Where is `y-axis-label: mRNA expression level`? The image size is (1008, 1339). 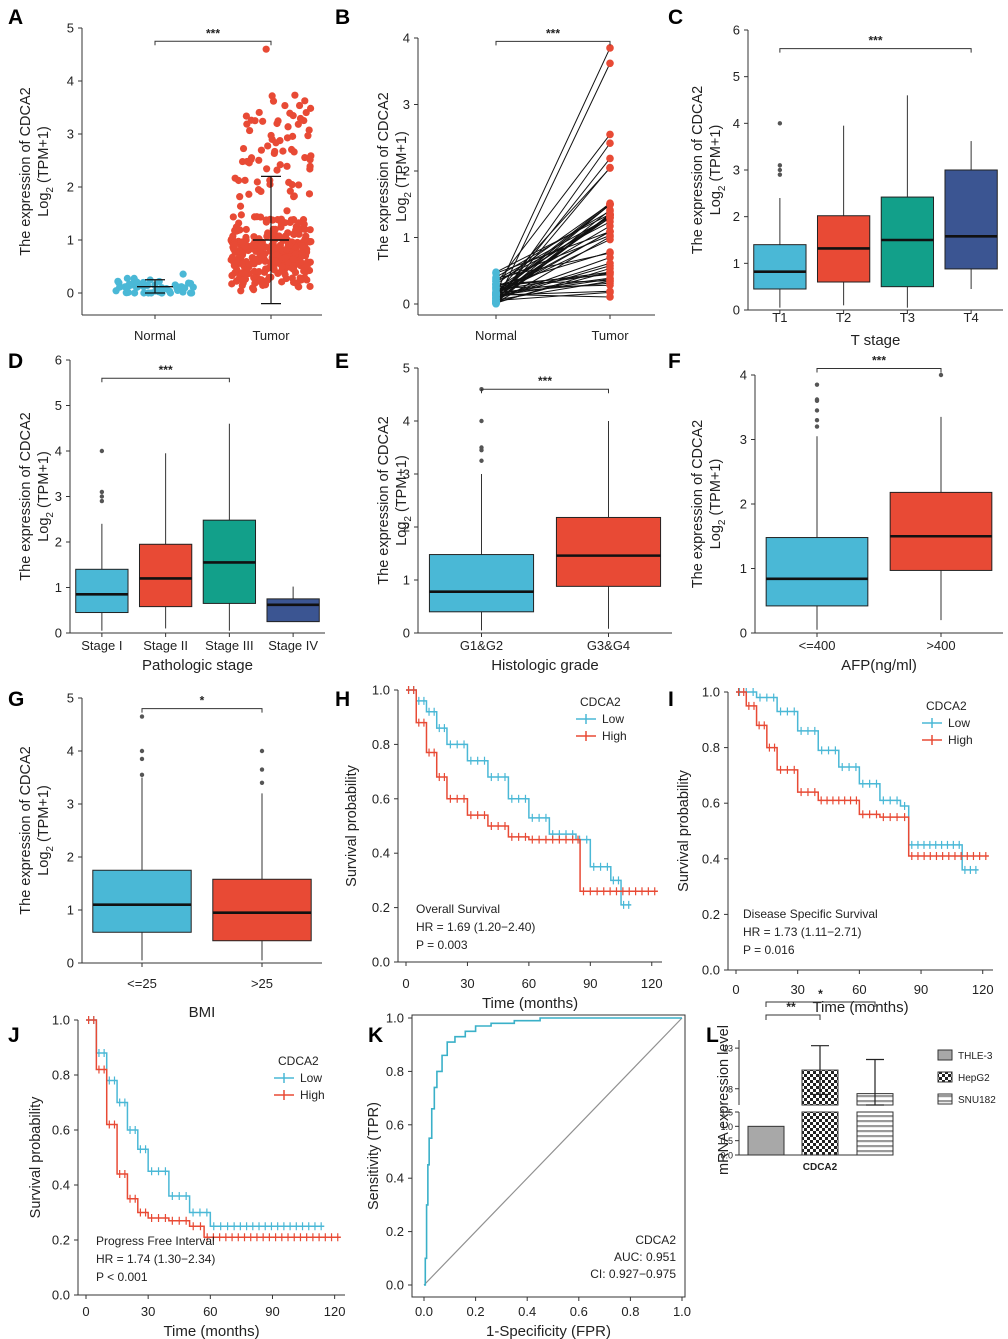 y-axis-label: mRNA expression level is located at coordinates (724, 1100).